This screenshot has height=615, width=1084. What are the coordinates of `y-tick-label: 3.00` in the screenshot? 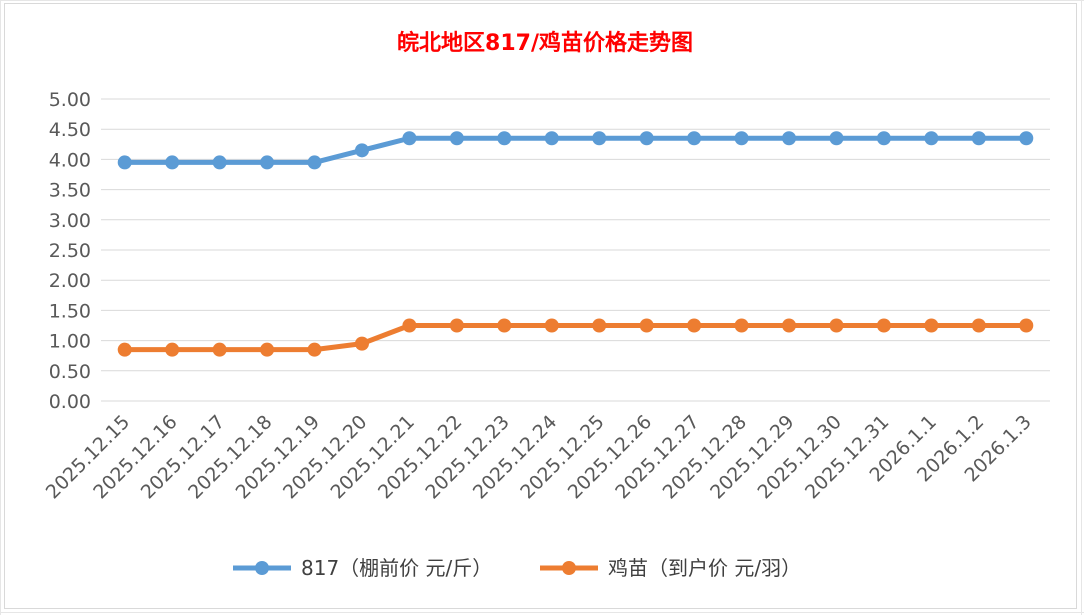 It's located at (70, 221).